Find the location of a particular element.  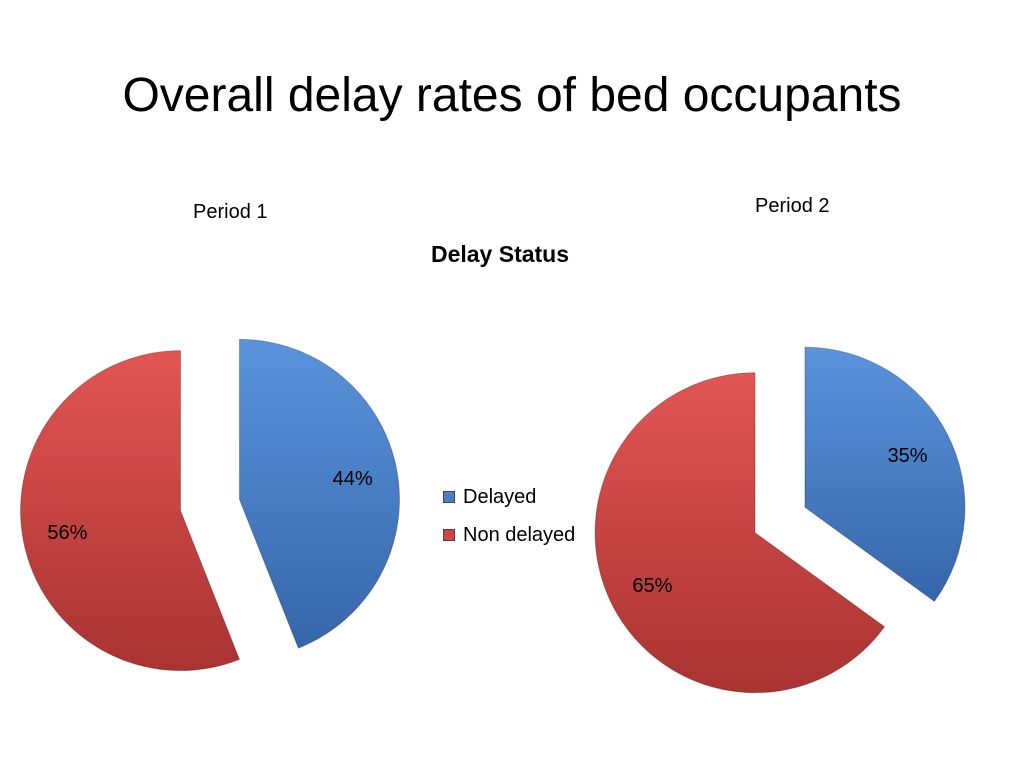

pie-1-slice-delayed is located at coordinates (319, 493).